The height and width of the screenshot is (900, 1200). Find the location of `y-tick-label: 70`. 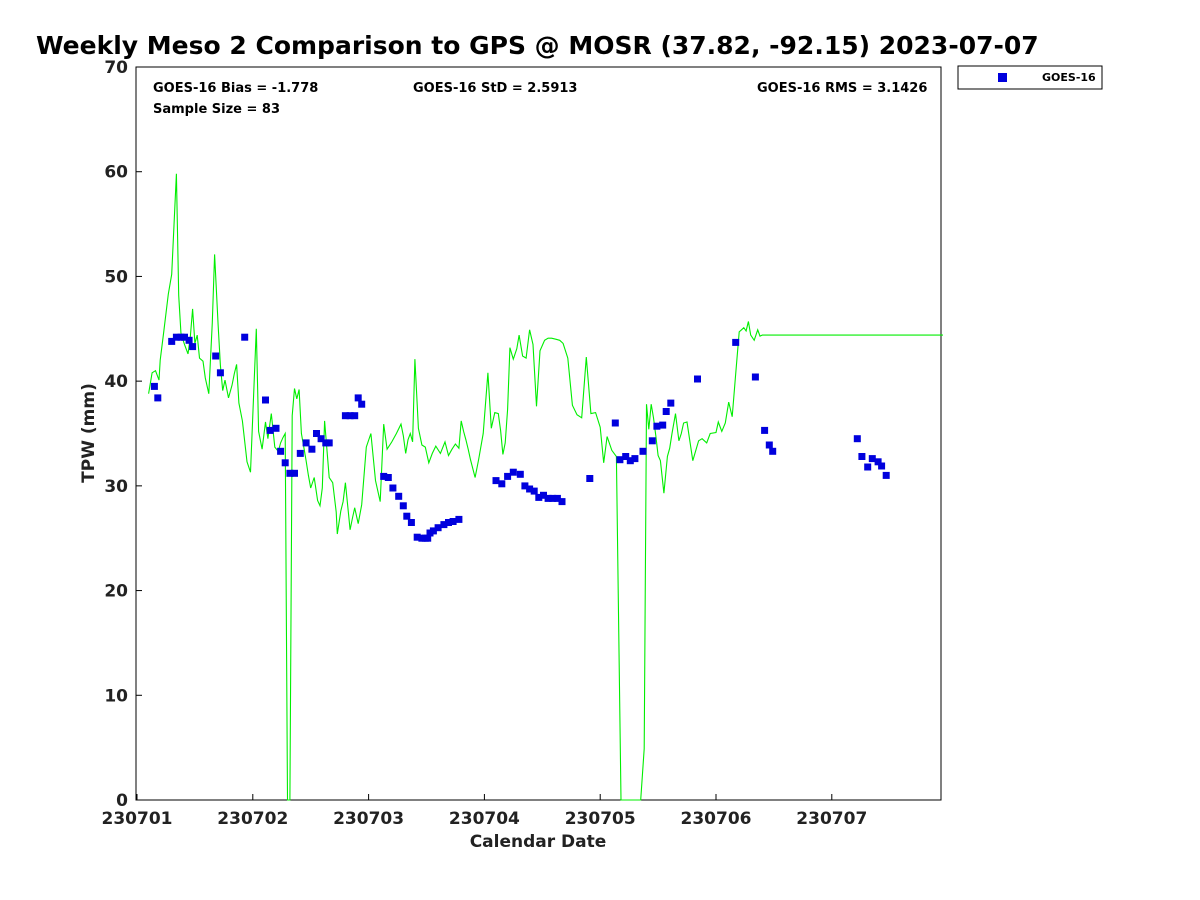

y-tick-label: 70 is located at coordinates (116, 68).